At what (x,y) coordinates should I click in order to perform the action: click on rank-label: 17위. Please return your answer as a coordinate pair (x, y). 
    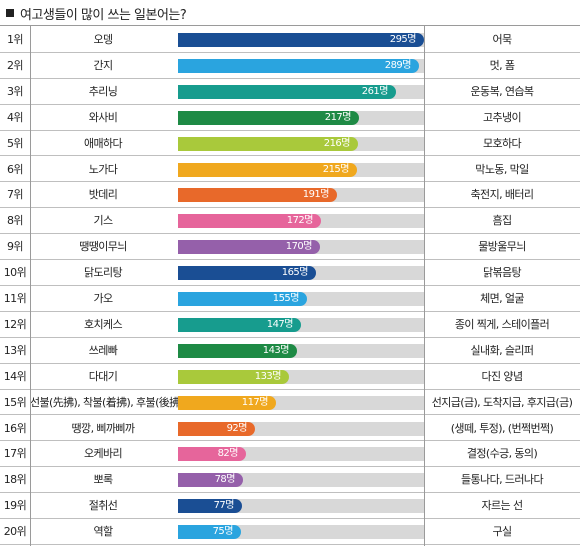
    Looking at the image, I should click on (15, 454).